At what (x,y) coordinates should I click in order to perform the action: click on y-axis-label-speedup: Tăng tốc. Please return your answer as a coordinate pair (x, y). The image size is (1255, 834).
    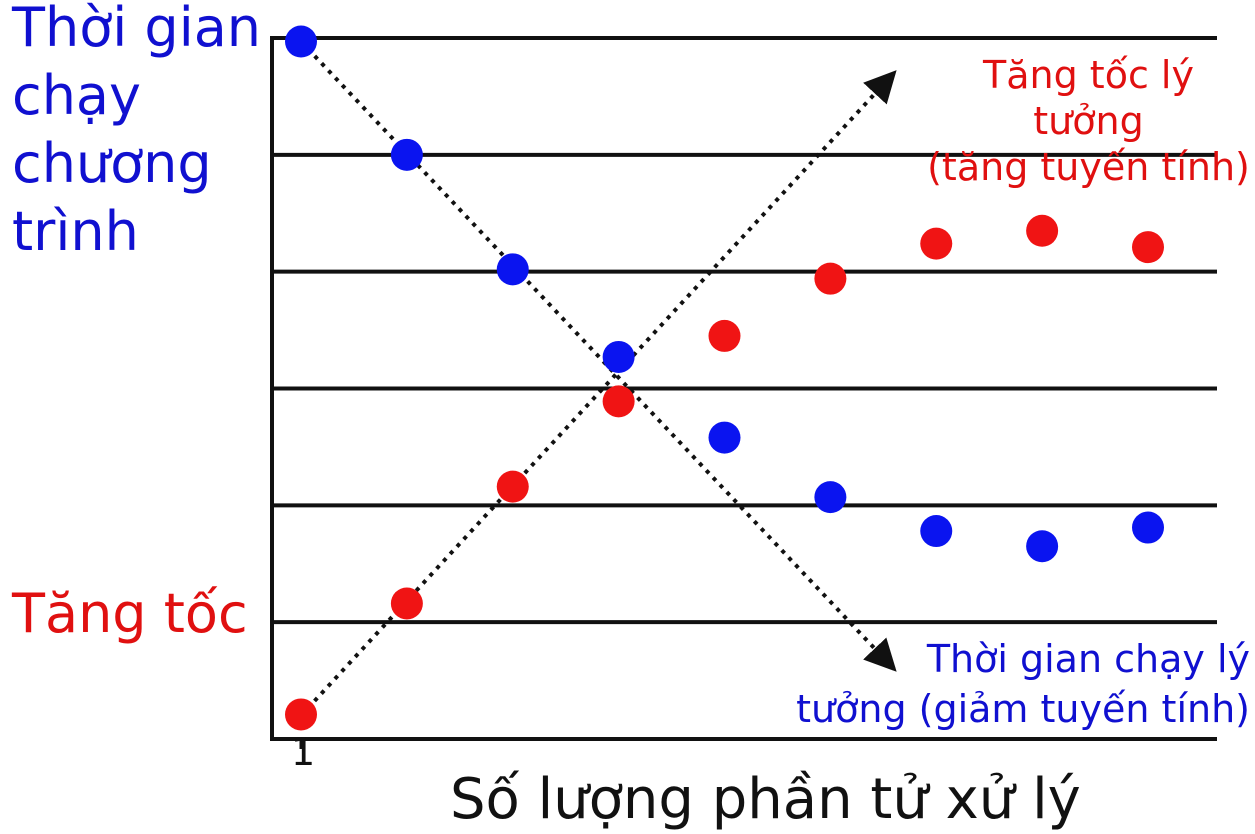
    Looking at the image, I should click on (130, 613).